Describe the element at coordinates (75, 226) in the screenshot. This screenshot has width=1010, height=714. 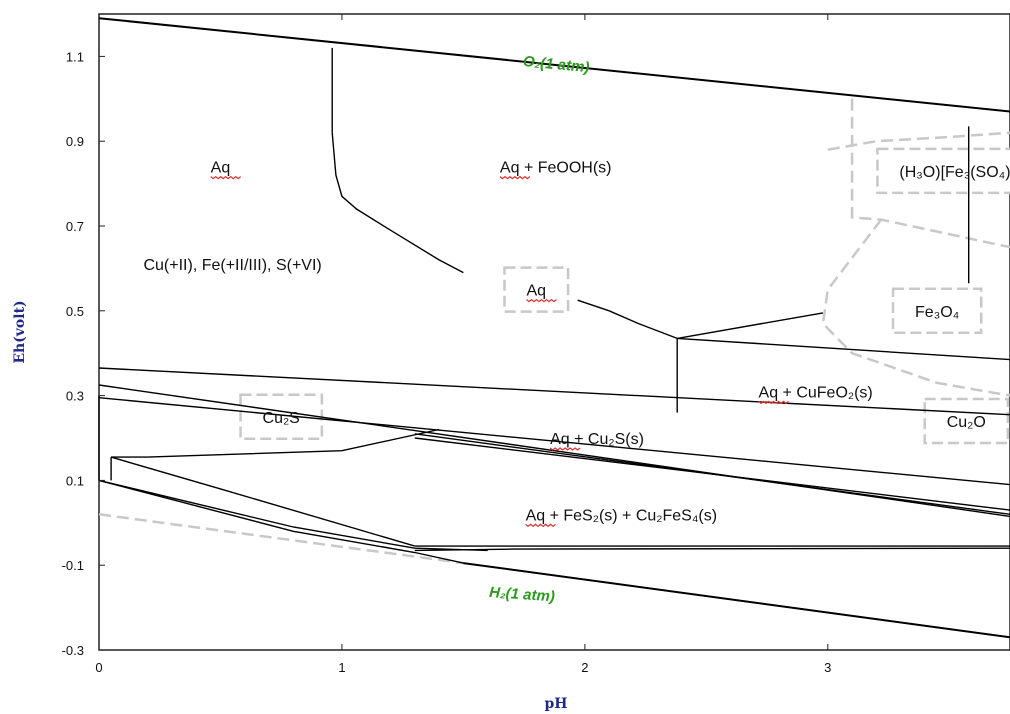
I see `y-tick-label: 0.7` at that location.